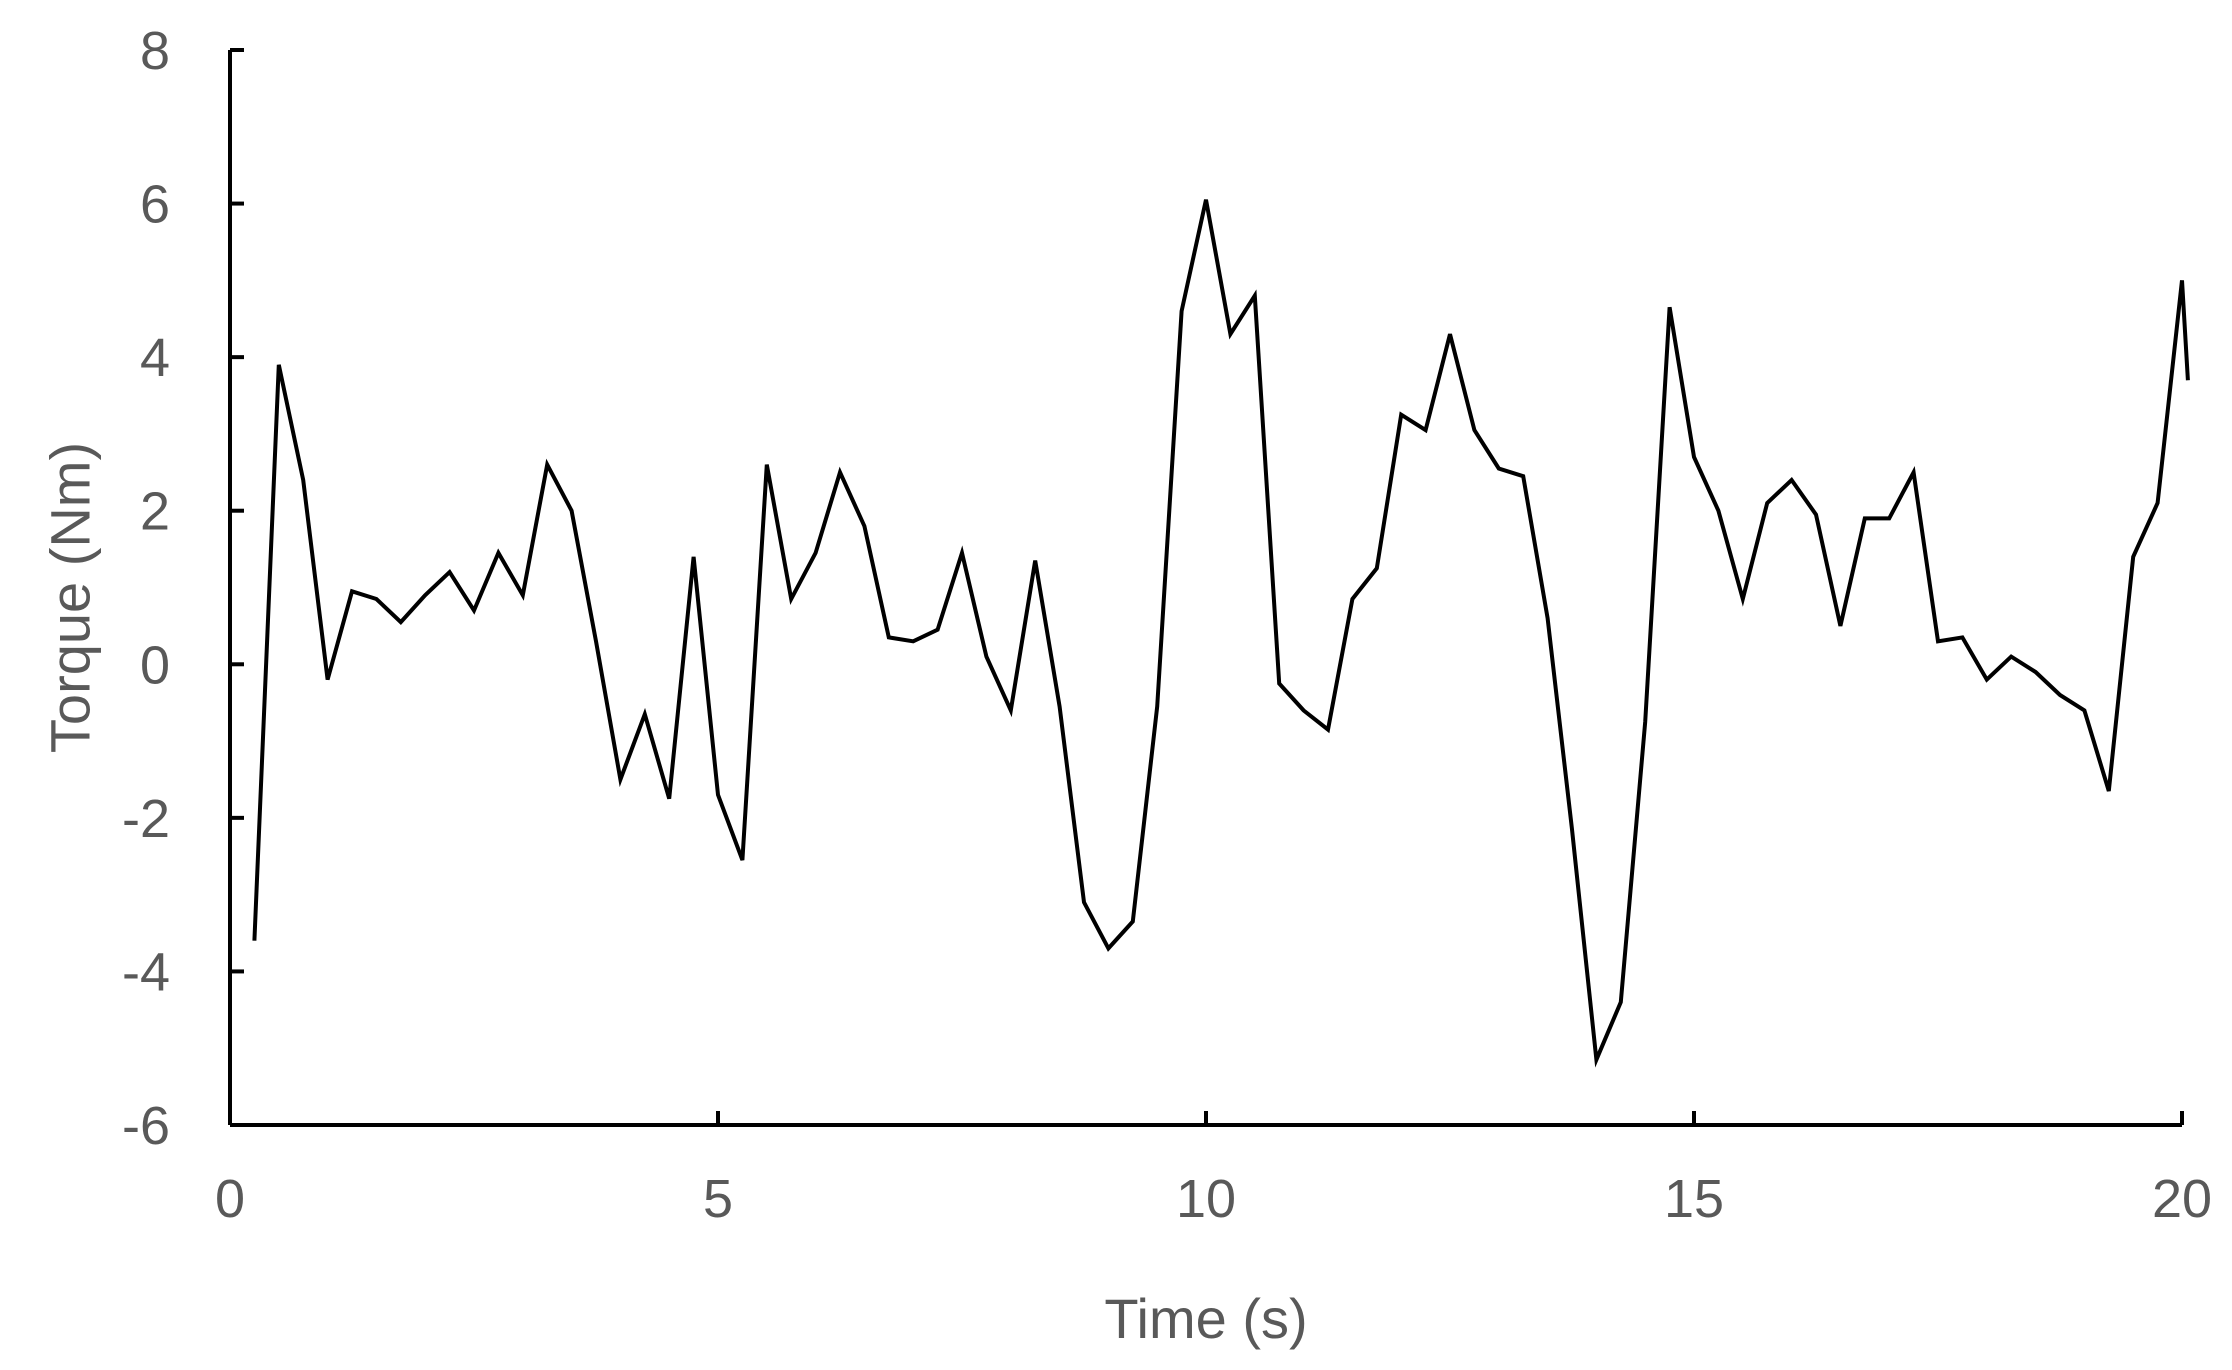 The height and width of the screenshot is (1370, 2232). What do you see at coordinates (70, 597) in the screenshot?
I see `y-axis-label: Torque (Nm)` at bounding box center [70, 597].